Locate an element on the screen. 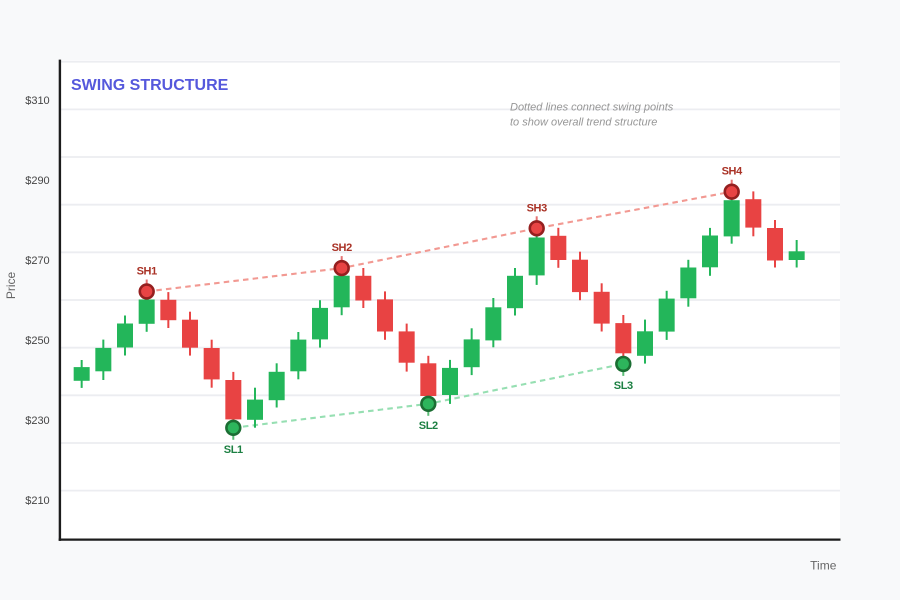  svg-text: SH2 is located at coordinates (342, 248).